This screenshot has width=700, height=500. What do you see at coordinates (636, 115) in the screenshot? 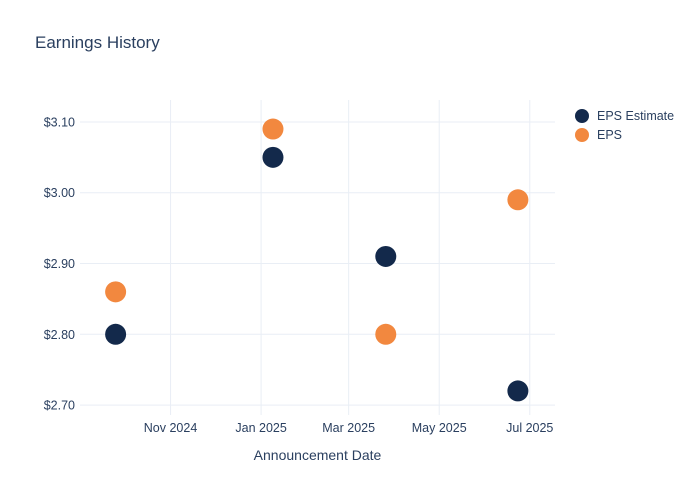
I see `legend-label-eps-estimate: EPS Estimate` at bounding box center [636, 115].